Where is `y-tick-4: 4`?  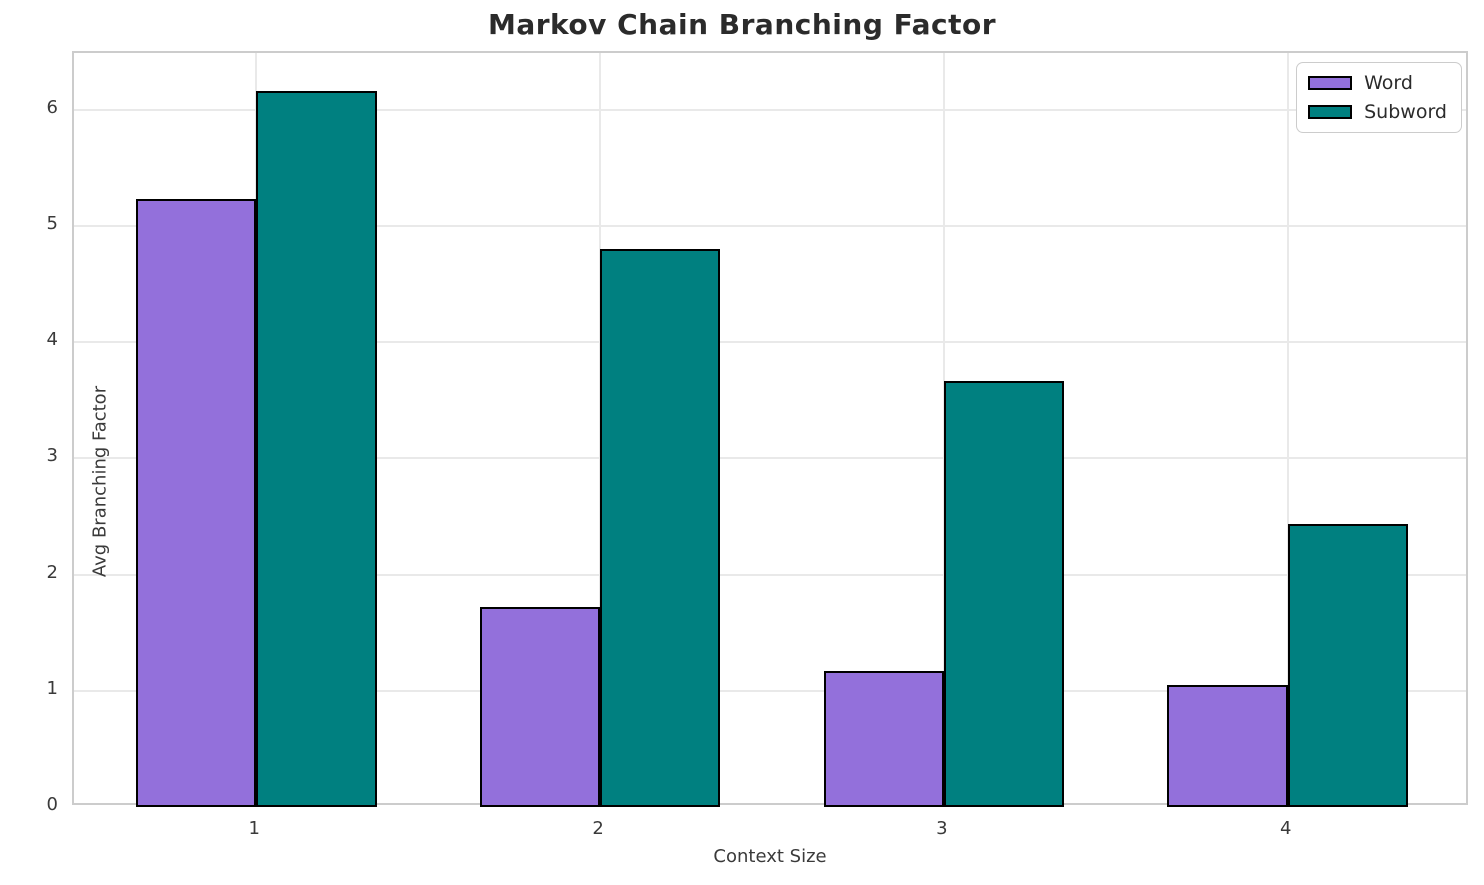 y-tick-4: 4 is located at coordinates (52, 340).